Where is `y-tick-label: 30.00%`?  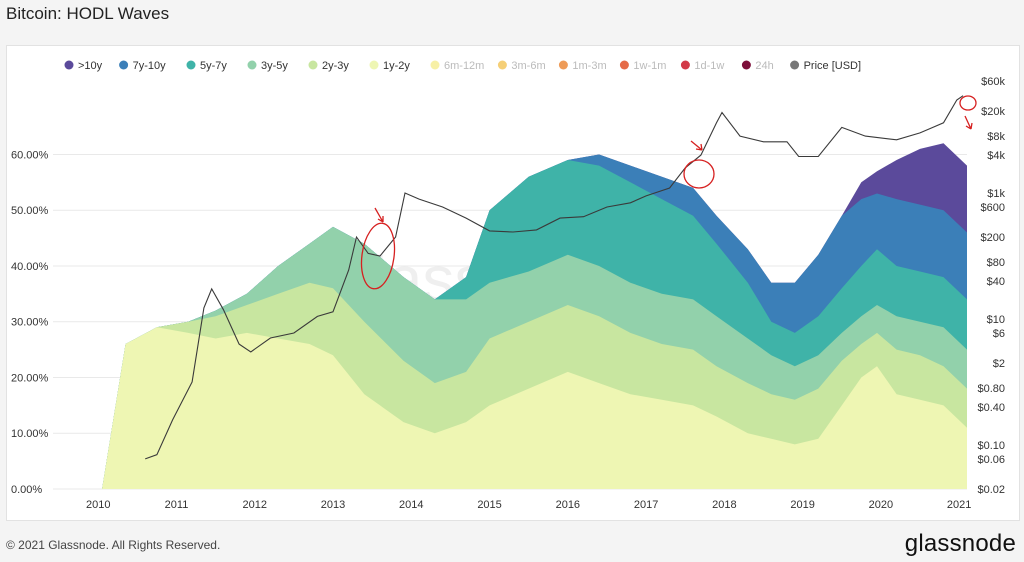
y-tick-label: 30.00% is located at coordinates (30, 323).